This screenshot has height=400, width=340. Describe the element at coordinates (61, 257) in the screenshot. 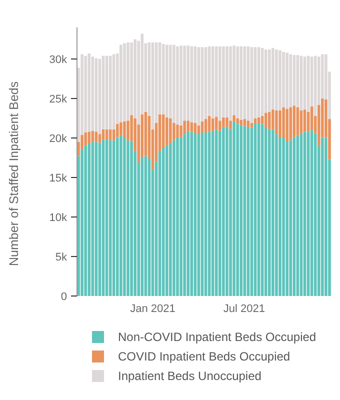

I see `y-tick-label: 5k` at that location.